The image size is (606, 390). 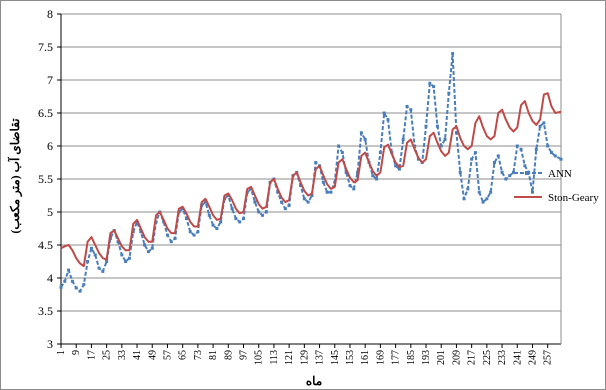 I want to click on x-tick-label: 105, so click(x=259, y=357).